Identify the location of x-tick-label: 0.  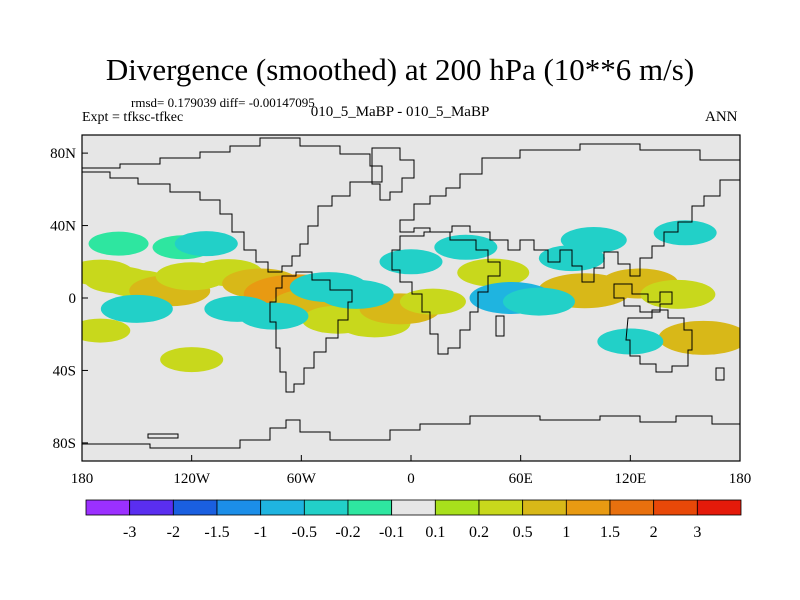
(411, 479).